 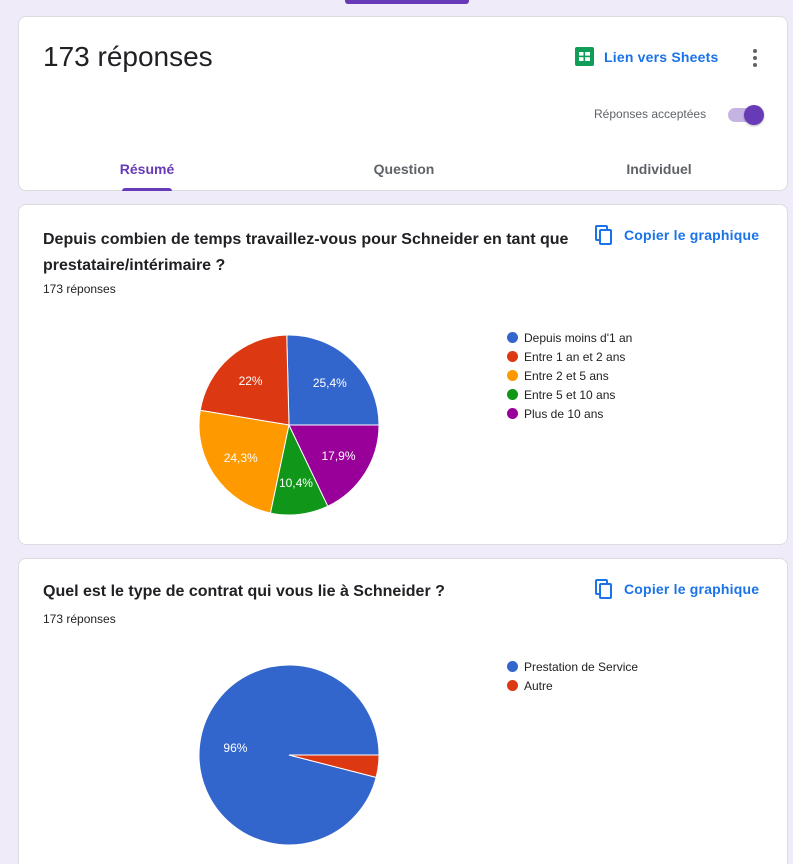 I want to click on legend-label: Plus de 10 ans, so click(x=564, y=413).